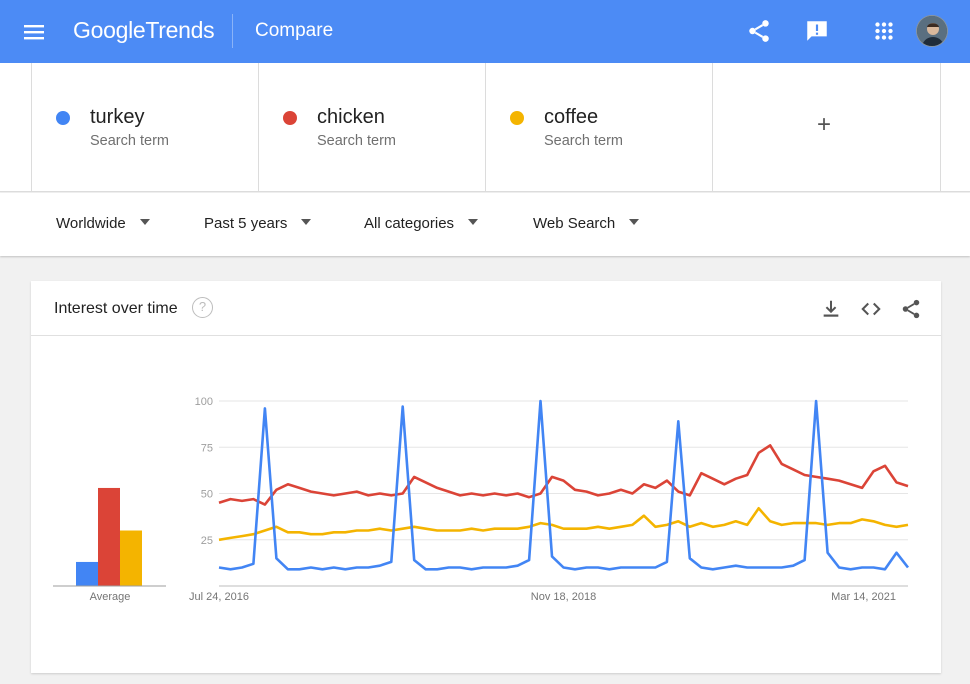 This screenshot has height=684, width=970. What do you see at coordinates (117, 117) in the screenshot?
I see `term-name: turkey` at bounding box center [117, 117].